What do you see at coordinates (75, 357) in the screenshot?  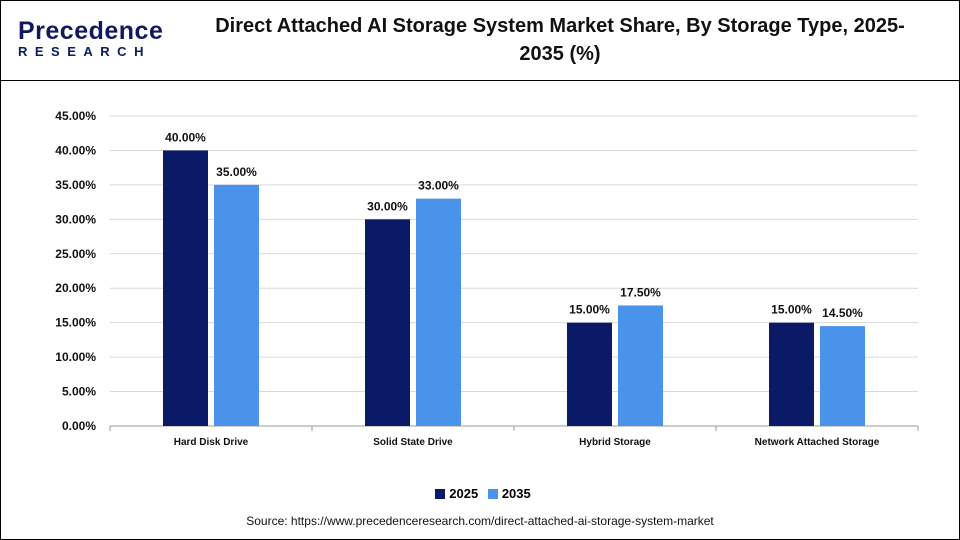 I see `y-tick-label: 10.00%` at bounding box center [75, 357].